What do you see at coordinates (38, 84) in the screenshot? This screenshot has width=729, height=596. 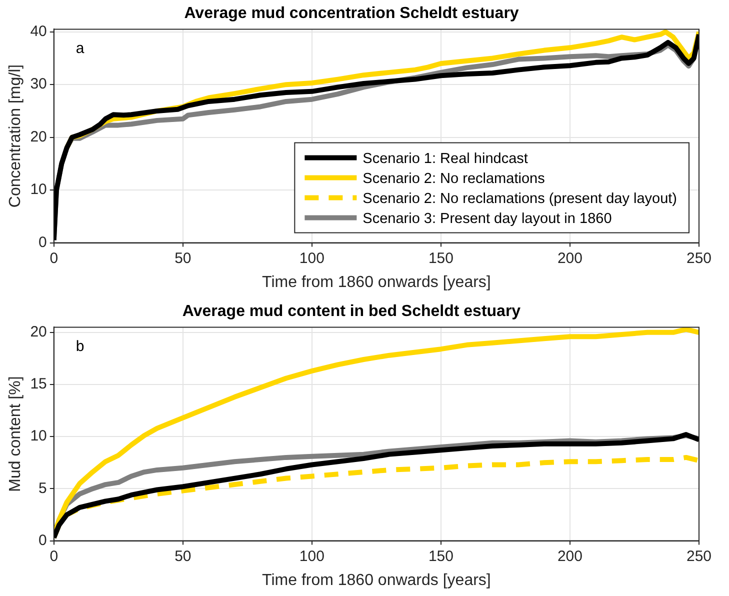 I see `y-tick-label: 30` at bounding box center [38, 84].